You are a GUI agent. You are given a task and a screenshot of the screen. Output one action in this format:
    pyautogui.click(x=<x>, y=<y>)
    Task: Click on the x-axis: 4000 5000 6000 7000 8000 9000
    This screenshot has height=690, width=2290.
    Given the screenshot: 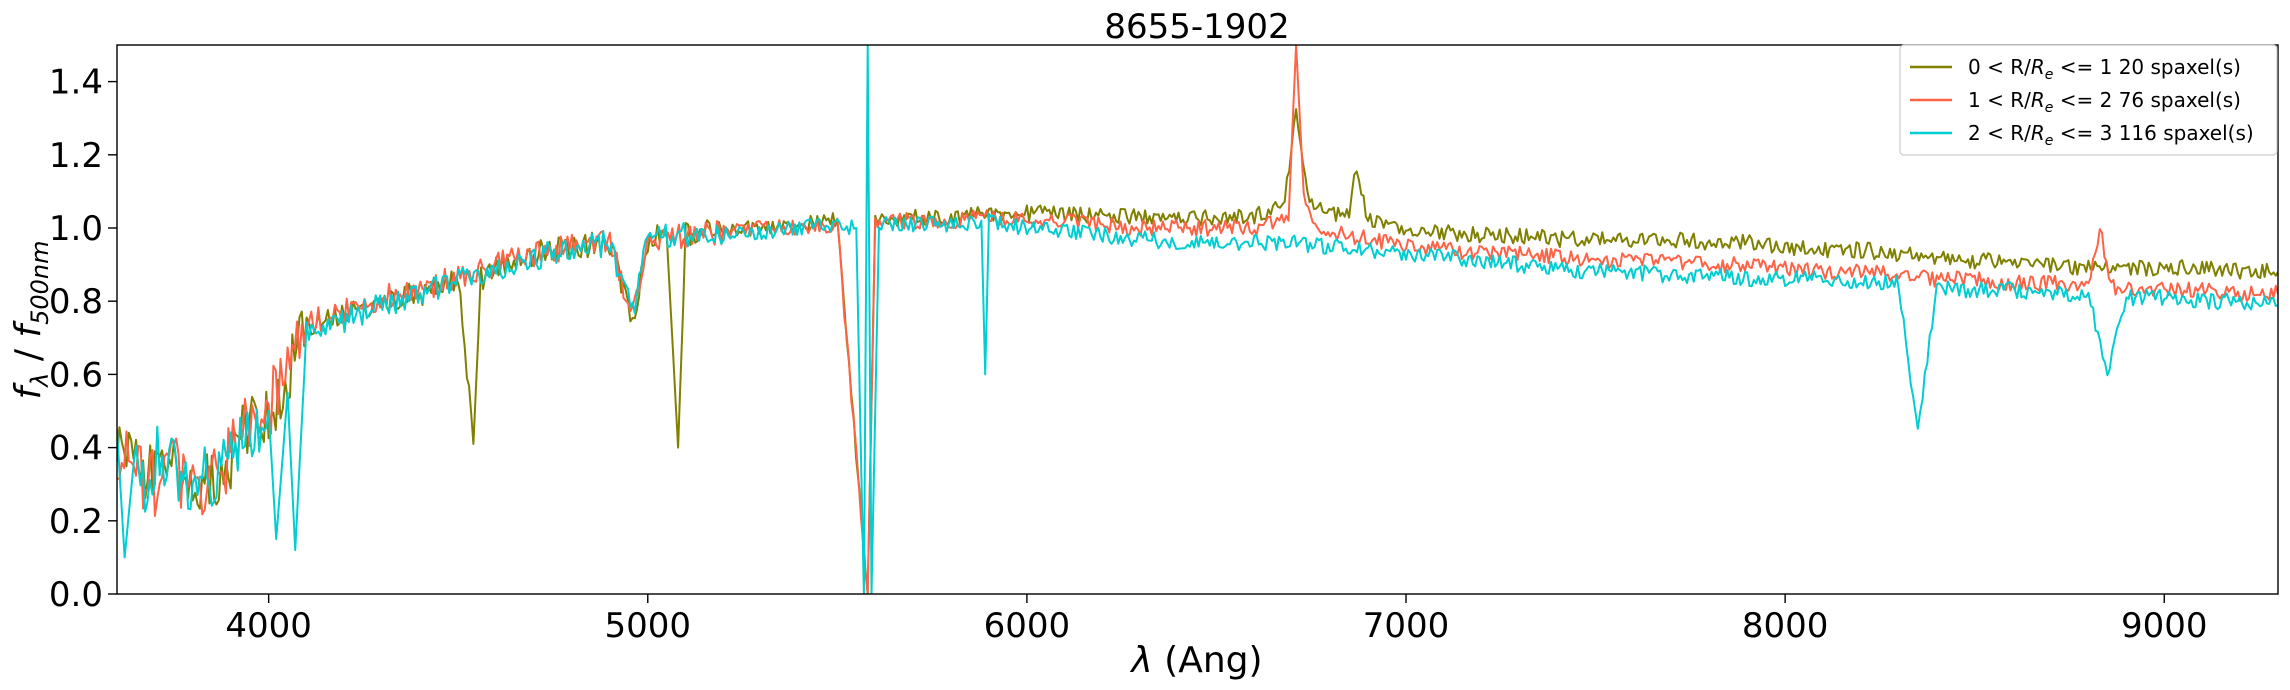 What is the action you would take?
    pyautogui.click(x=1216, y=620)
    